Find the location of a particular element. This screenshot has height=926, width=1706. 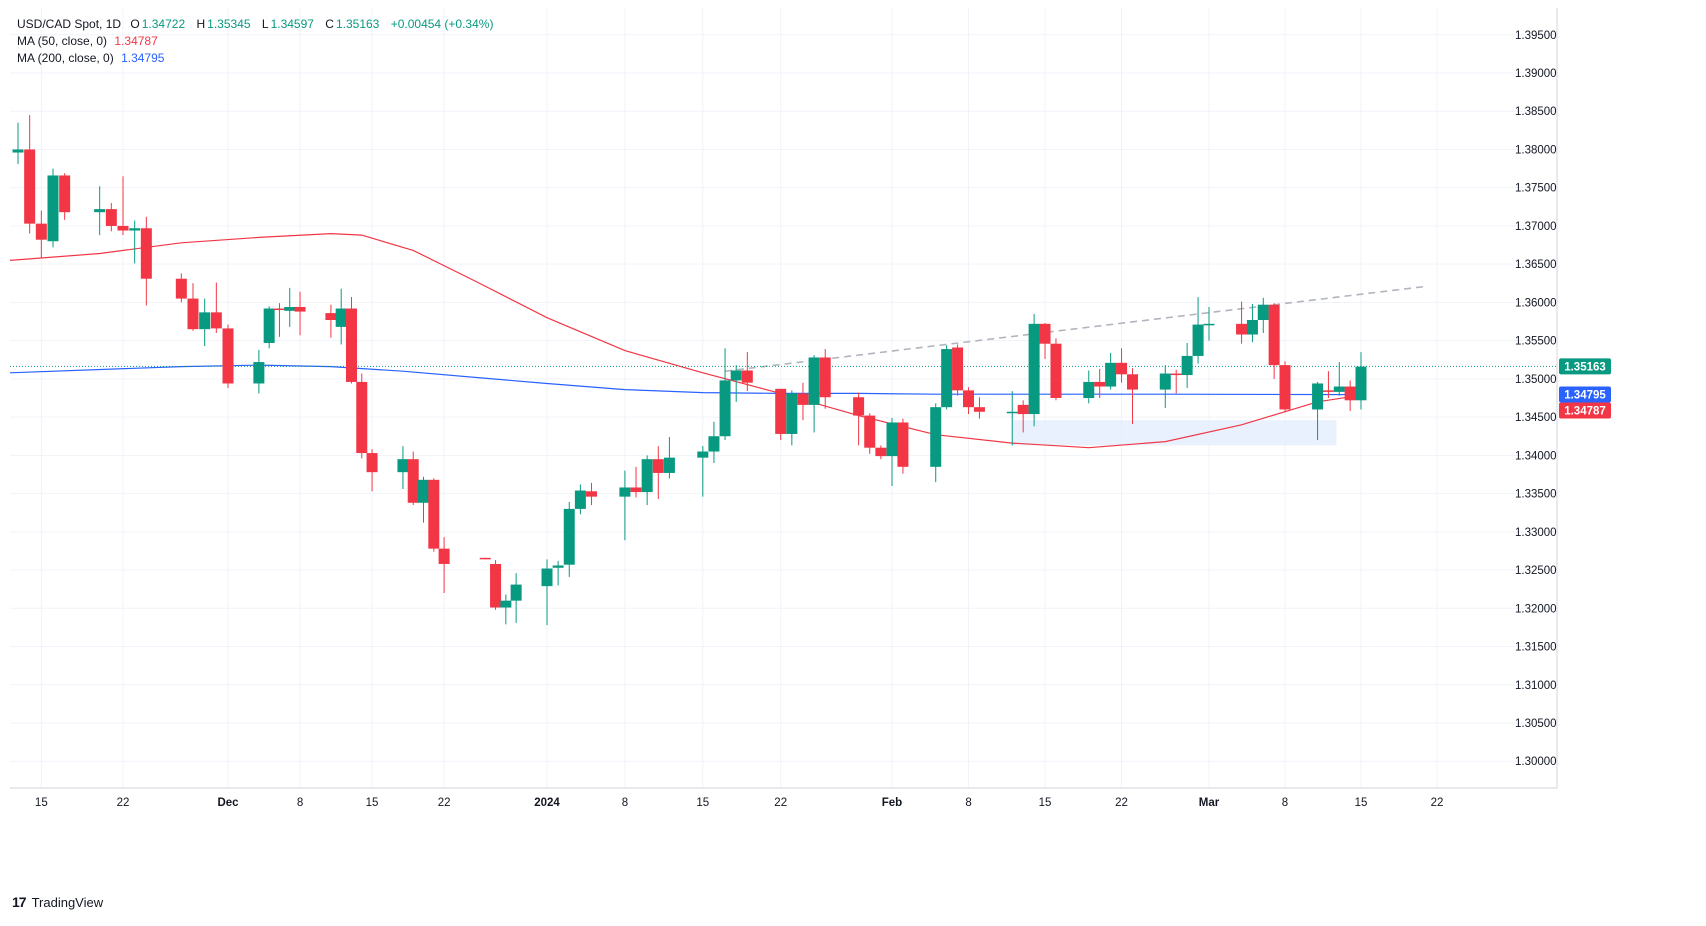

legend-change: +0.00454 (+0.34%) is located at coordinates (442, 24).